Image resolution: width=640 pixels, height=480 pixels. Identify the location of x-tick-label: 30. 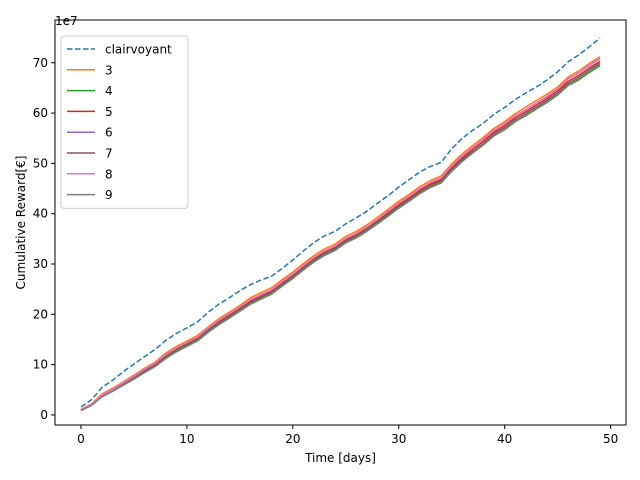
(398, 439).